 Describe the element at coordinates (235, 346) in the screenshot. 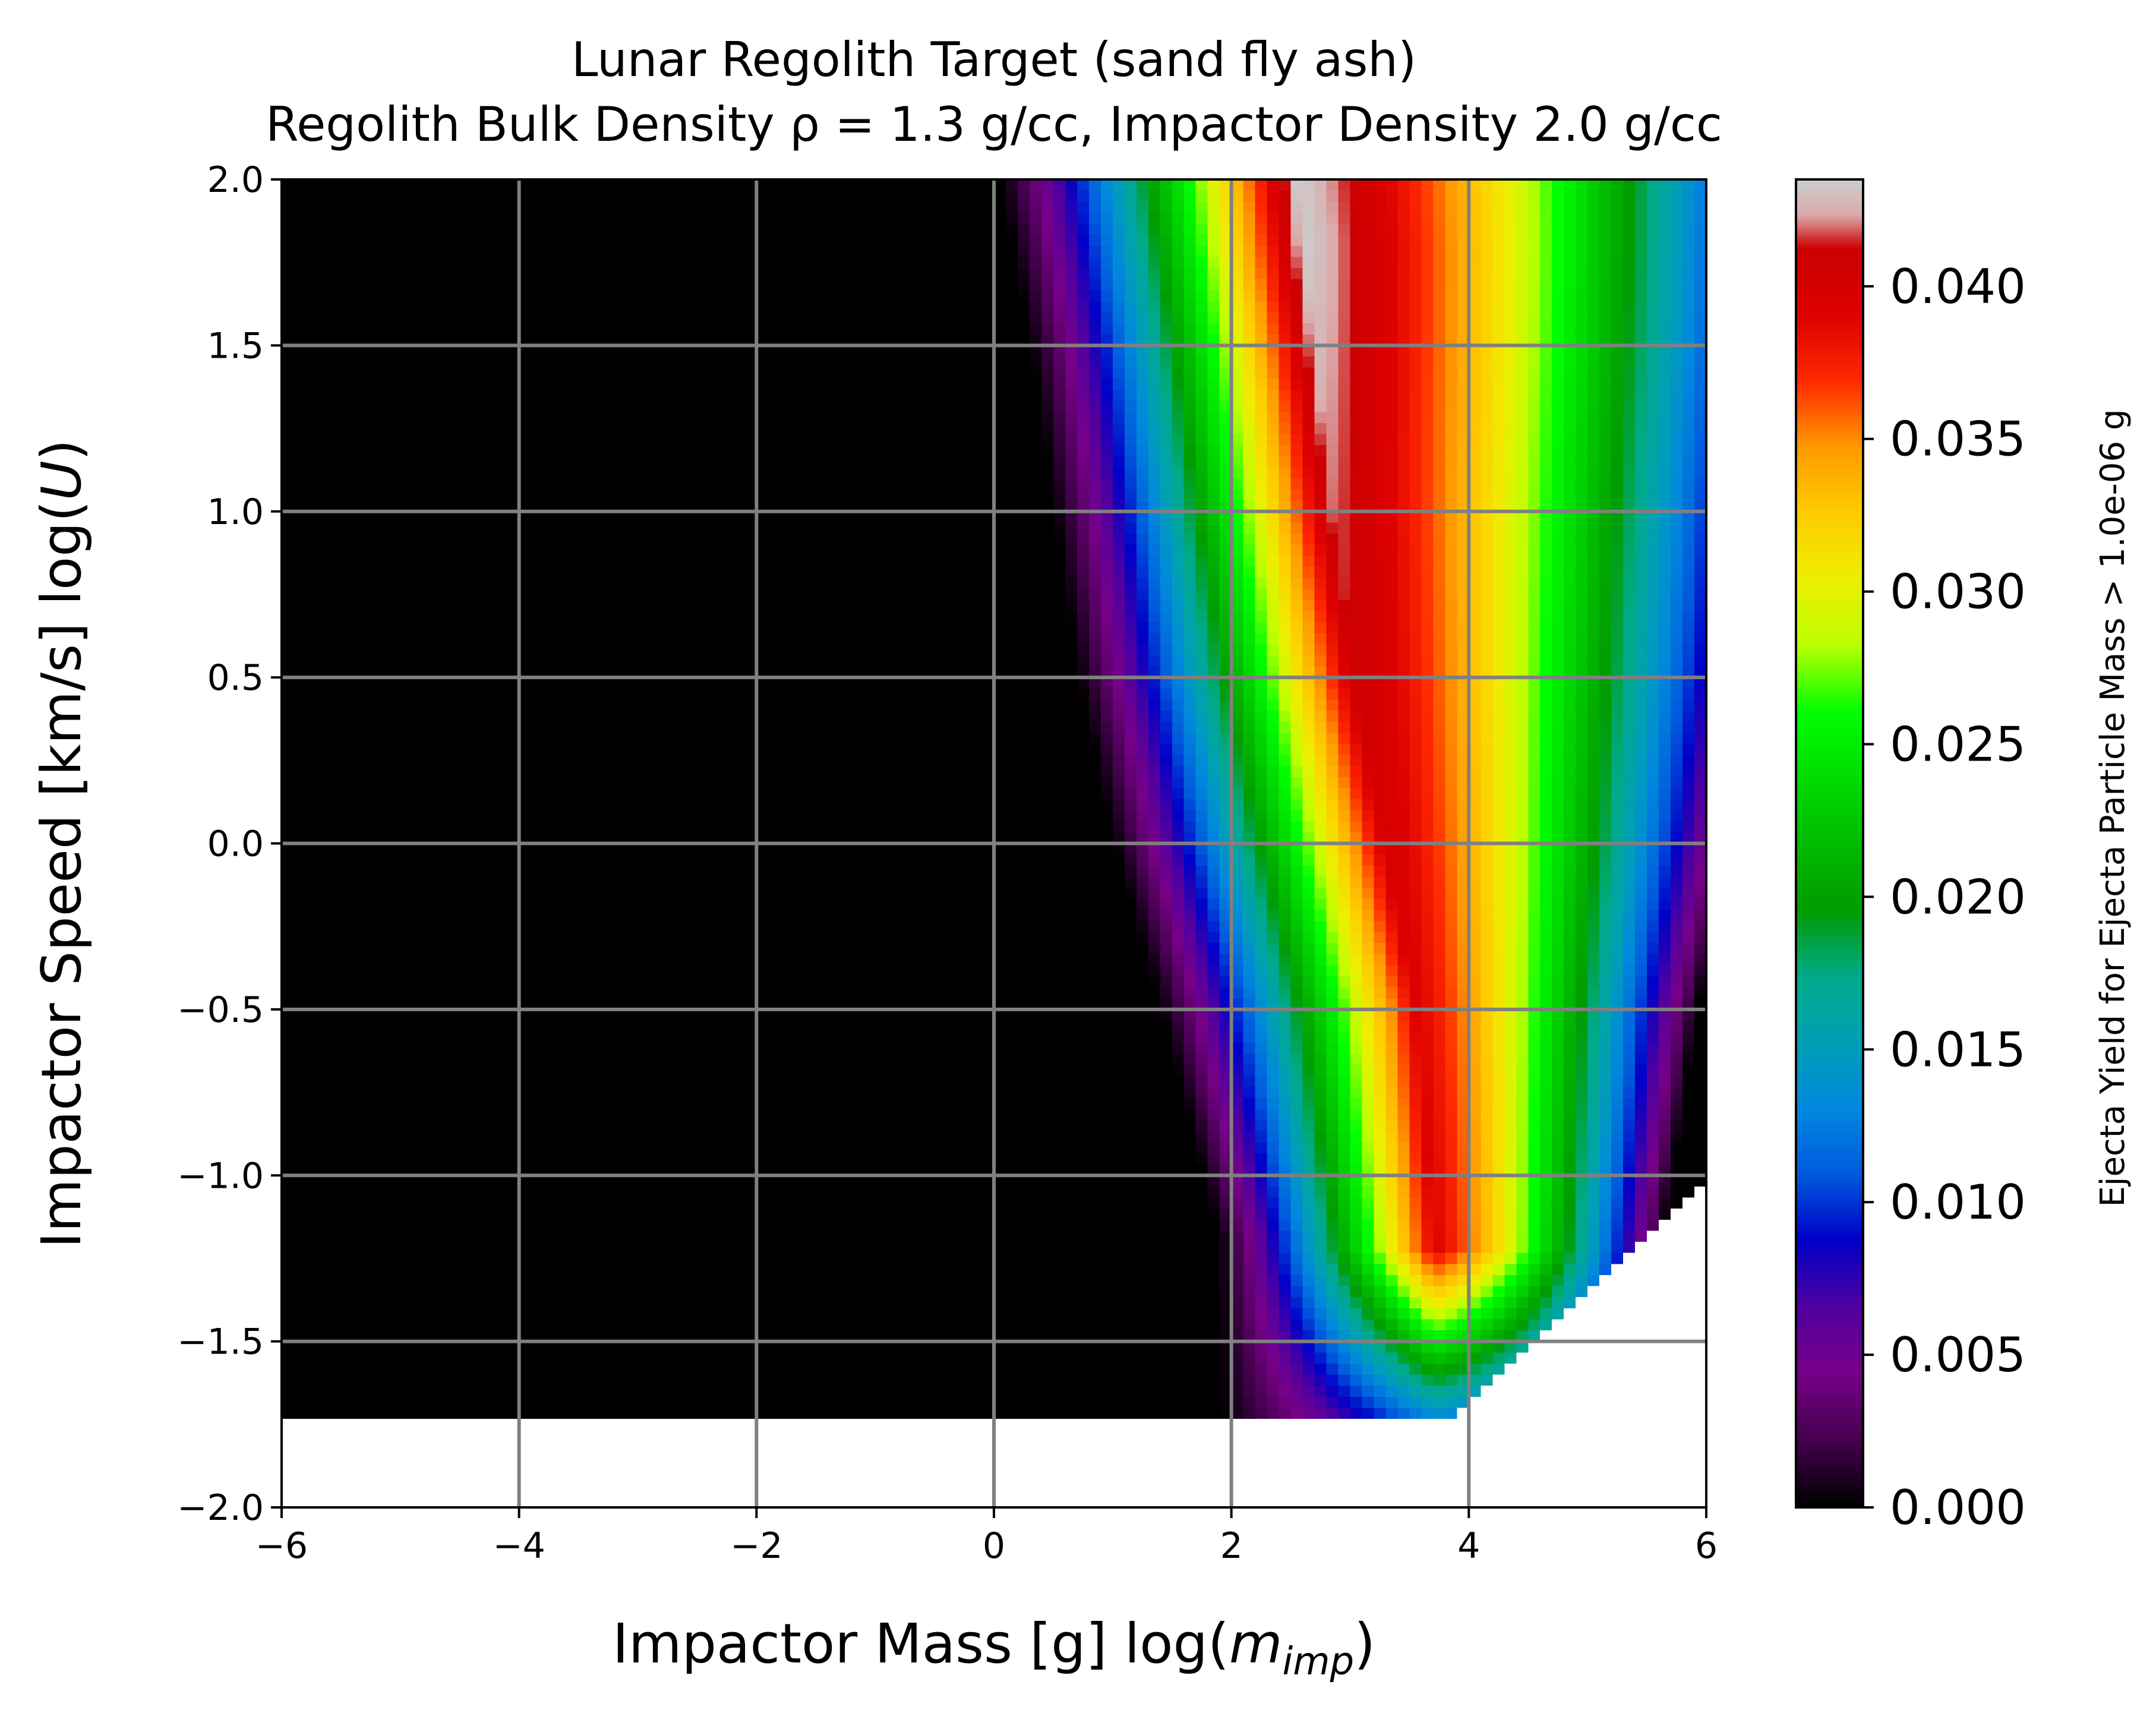

I see `y-tick-label: 1.5` at that location.